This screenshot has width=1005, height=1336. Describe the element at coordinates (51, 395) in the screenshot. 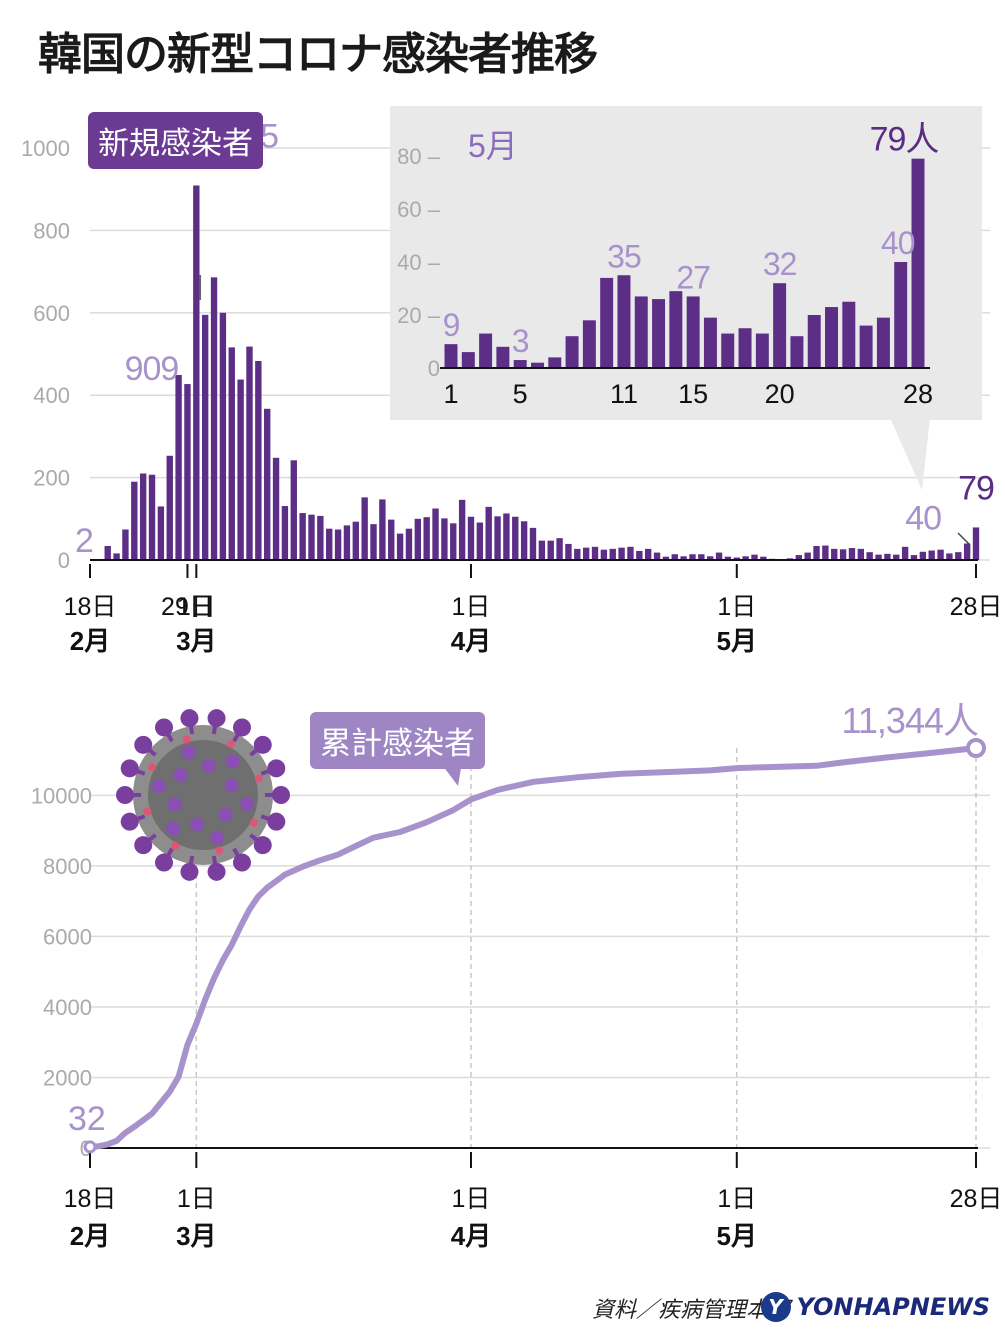

I see `daily-y-tick-label: 400` at that location.